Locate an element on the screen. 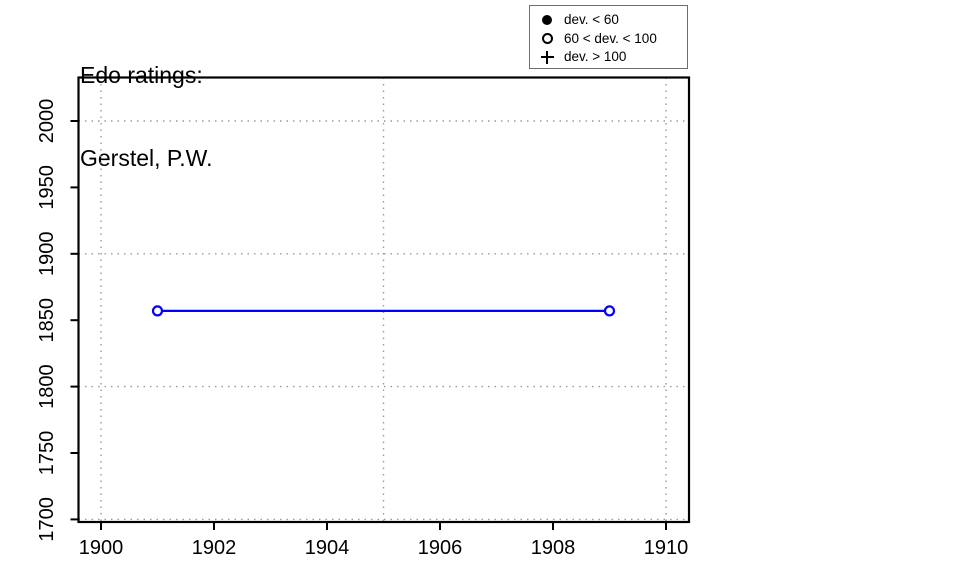 The image size is (960, 576). x-axis-tick-label: 1902 is located at coordinates (214, 548).